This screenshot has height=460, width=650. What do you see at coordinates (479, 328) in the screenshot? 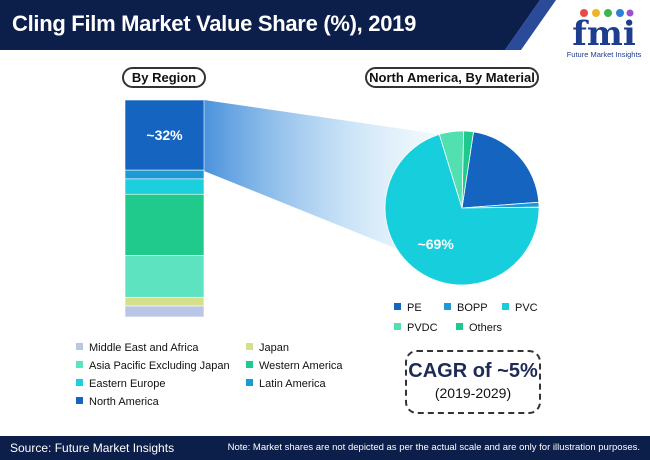
I see `legend-item-others: Others` at bounding box center [479, 328].